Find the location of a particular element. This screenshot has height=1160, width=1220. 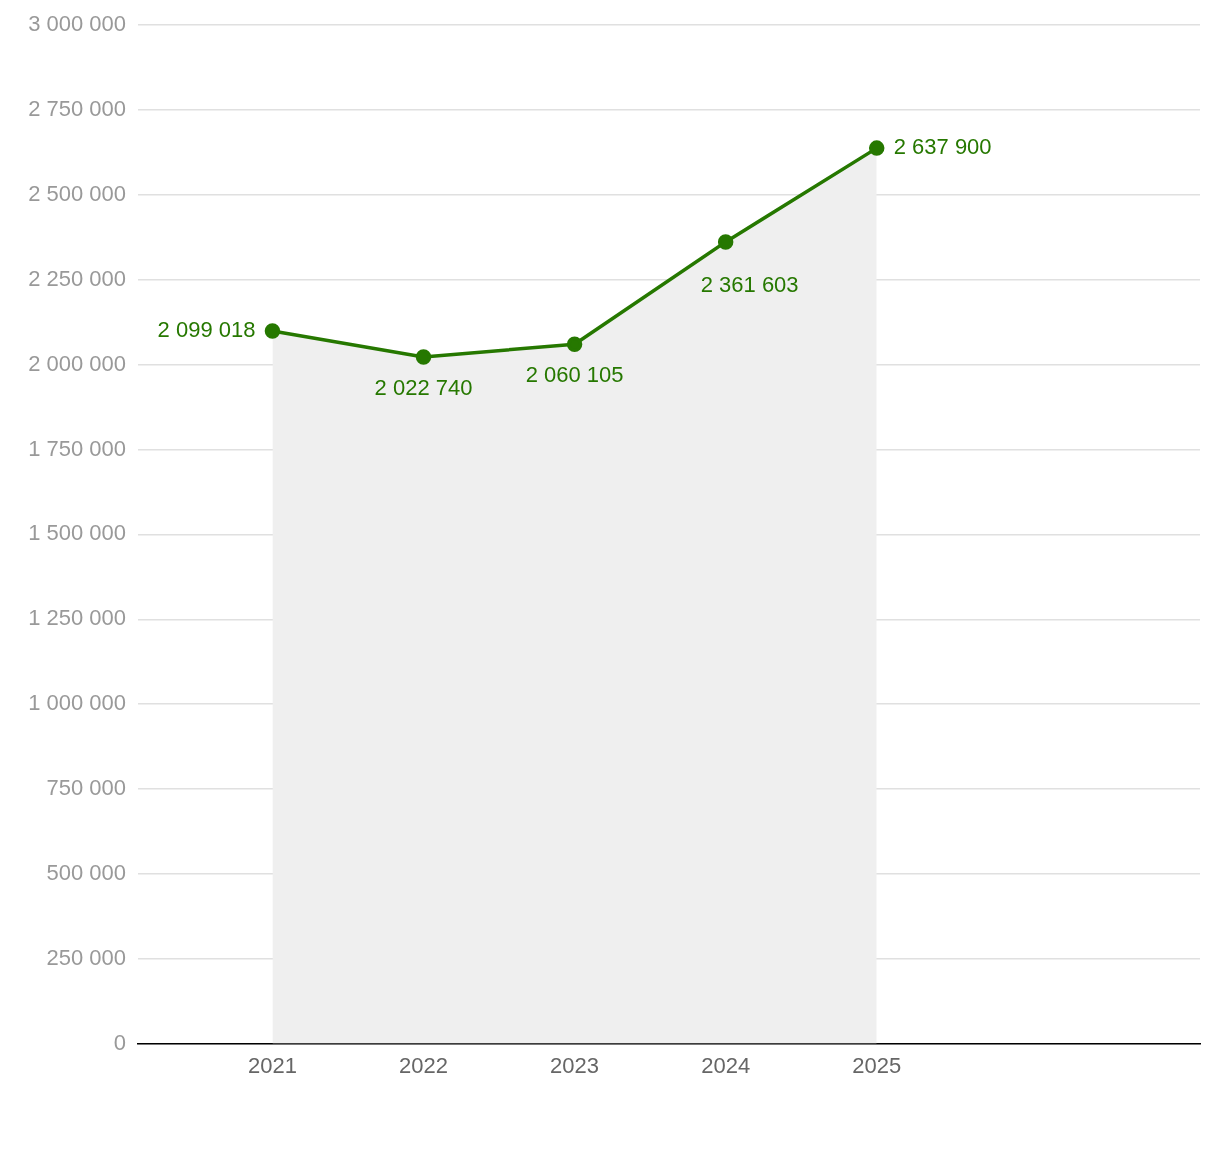

y-tick-label: 750 000 is located at coordinates (86, 788).